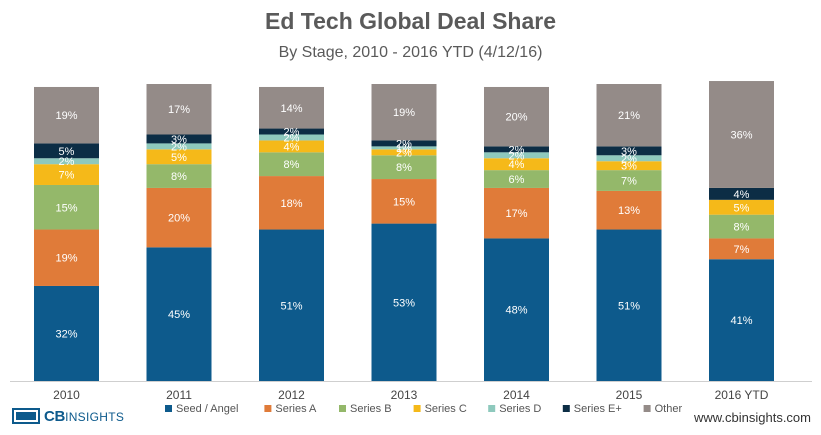 The height and width of the screenshot is (435, 821). Describe the element at coordinates (446, 409) in the screenshot. I see `legend-label-series-c: Series C` at that location.